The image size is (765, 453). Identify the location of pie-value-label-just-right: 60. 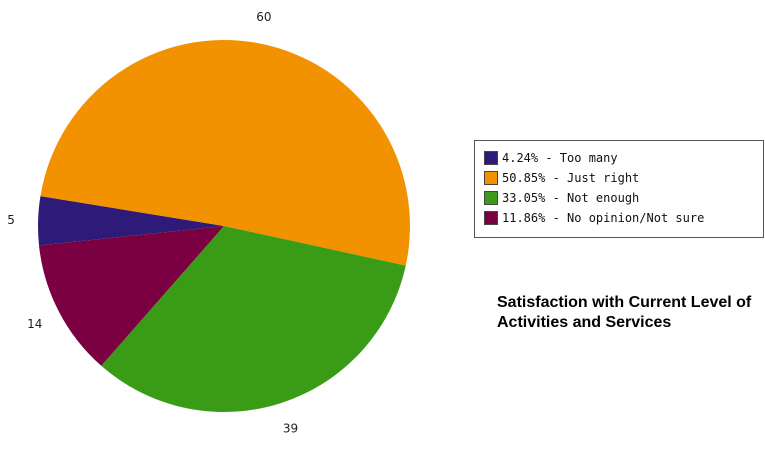
(263, 17).